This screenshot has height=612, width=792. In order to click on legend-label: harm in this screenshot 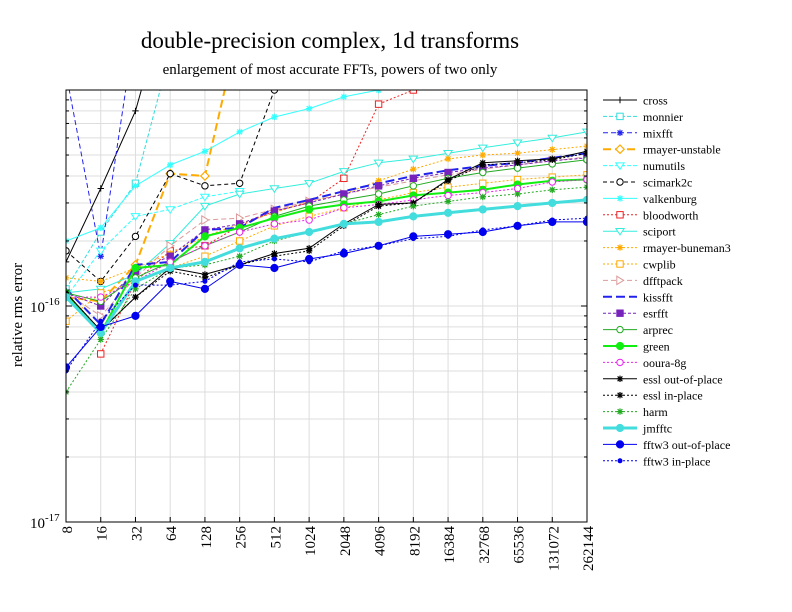, I will do `click(655, 412)`.